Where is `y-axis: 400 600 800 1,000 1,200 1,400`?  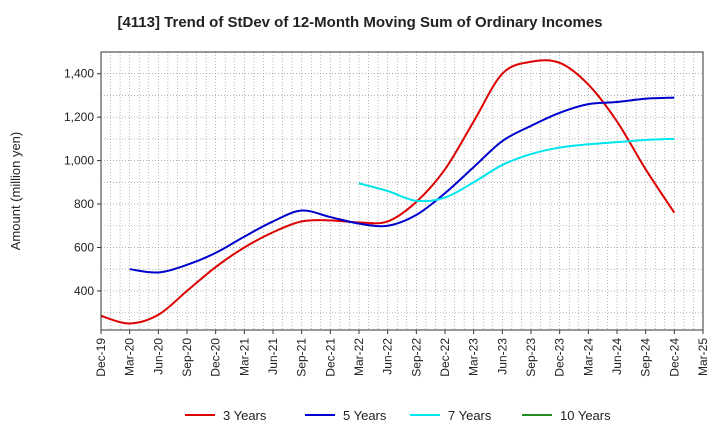 y-axis: 400 600 800 1,000 1,200 1,400 is located at coordinates (82, 182).